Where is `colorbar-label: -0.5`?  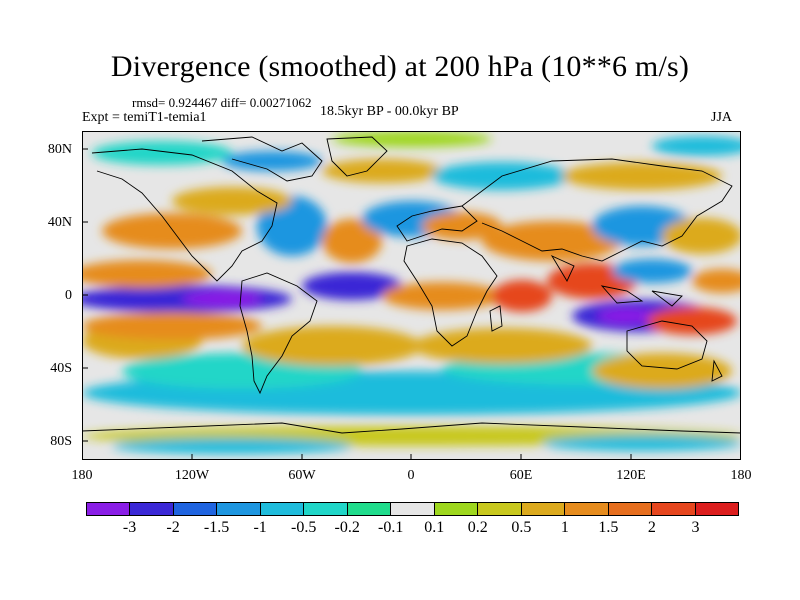
colorbar-label: -0.5 is located at coordinates (303, 527).